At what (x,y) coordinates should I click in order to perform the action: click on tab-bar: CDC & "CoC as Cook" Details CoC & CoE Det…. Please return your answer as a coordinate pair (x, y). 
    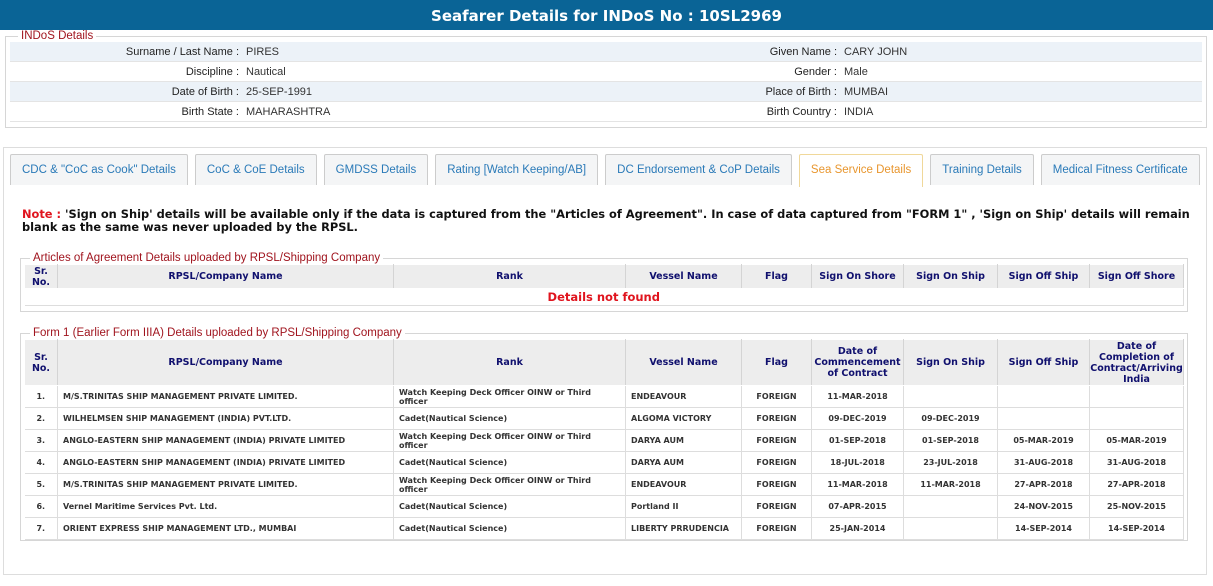
    Looking at the image, I should click on (605, 170).